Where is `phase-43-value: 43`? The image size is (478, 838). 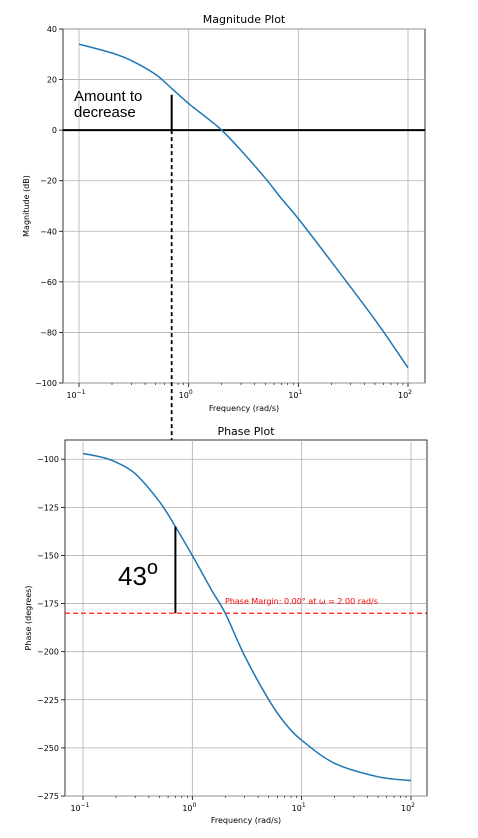 phase-43-value: 43 is located at coordinates (132, 576).